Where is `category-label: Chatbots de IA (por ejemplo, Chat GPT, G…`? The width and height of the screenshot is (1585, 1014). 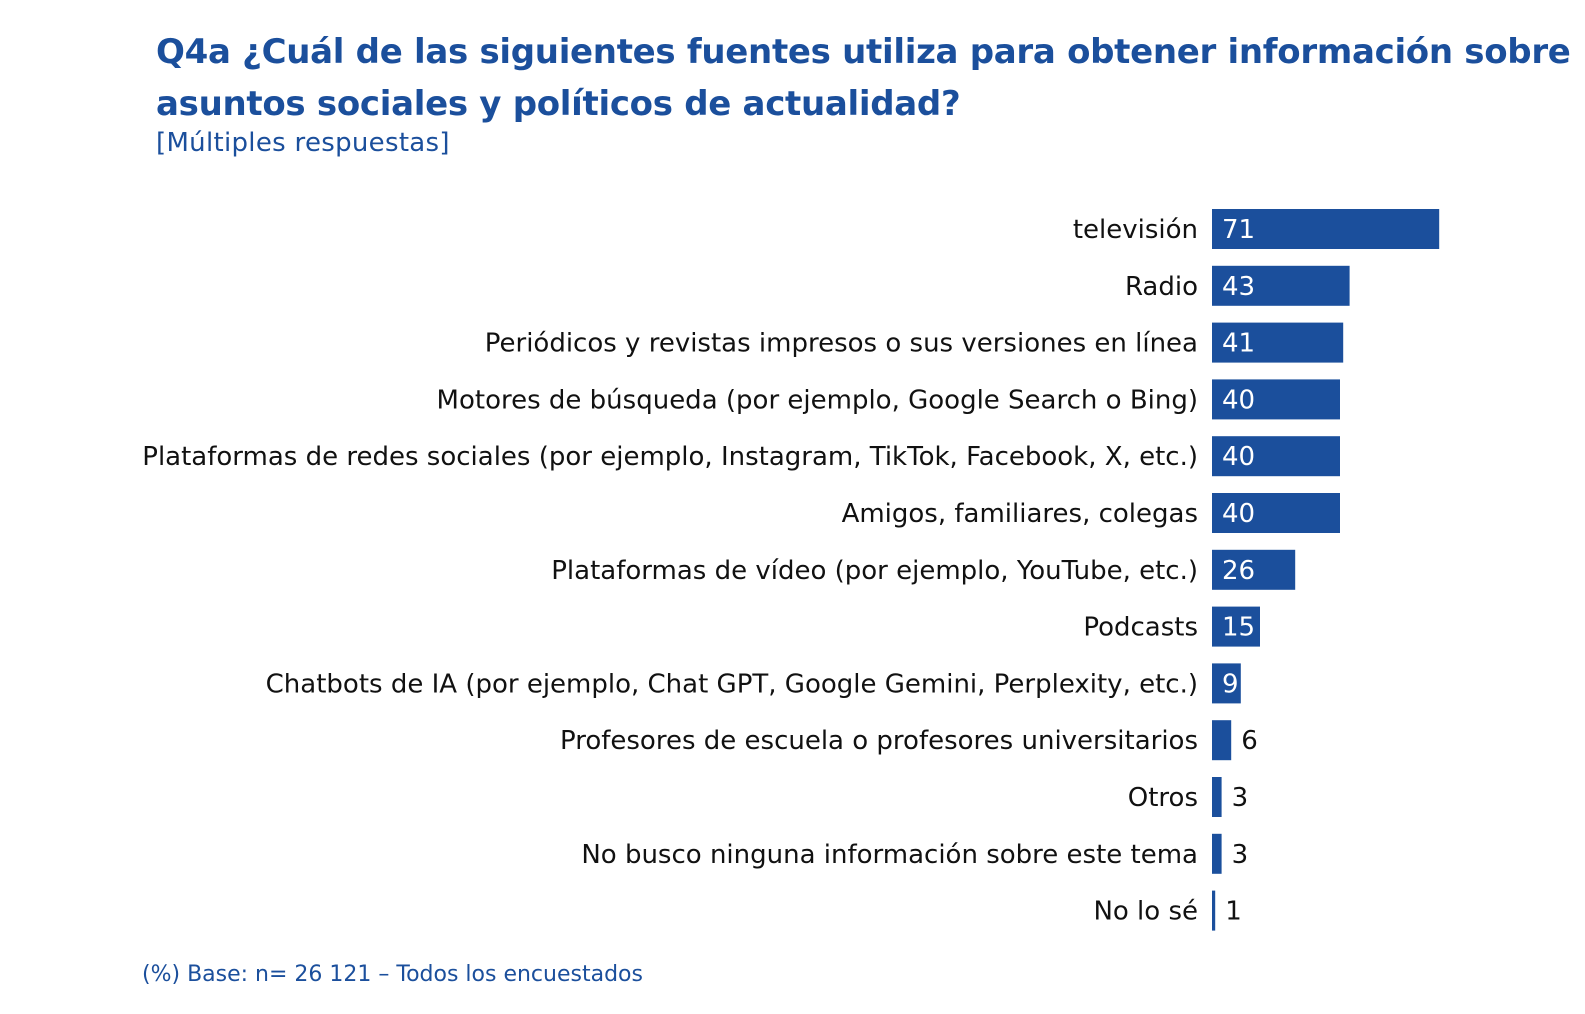 category-label: Chatbots de IA (por ejemplo, Chat GPT, G… is located at coordinates (732, 684).